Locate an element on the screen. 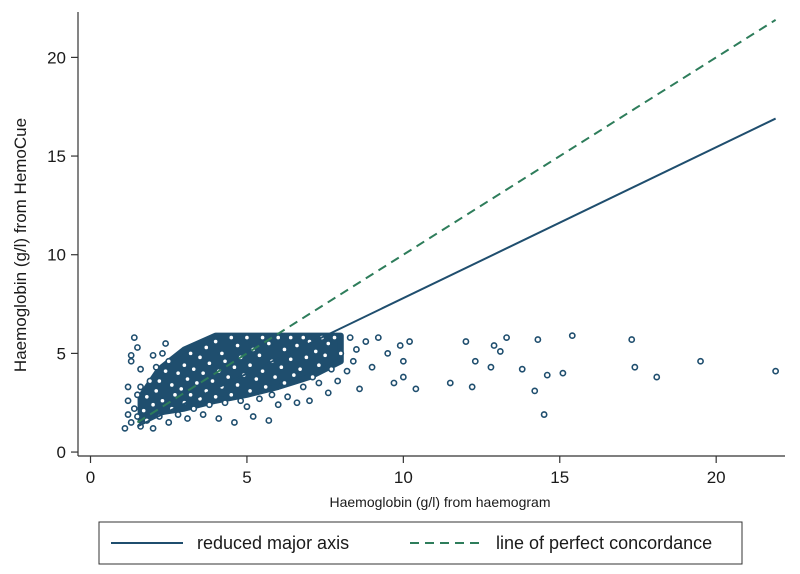  legend-label-reduced-major-axis: reduced major axis is located at coordinates (273, 543).